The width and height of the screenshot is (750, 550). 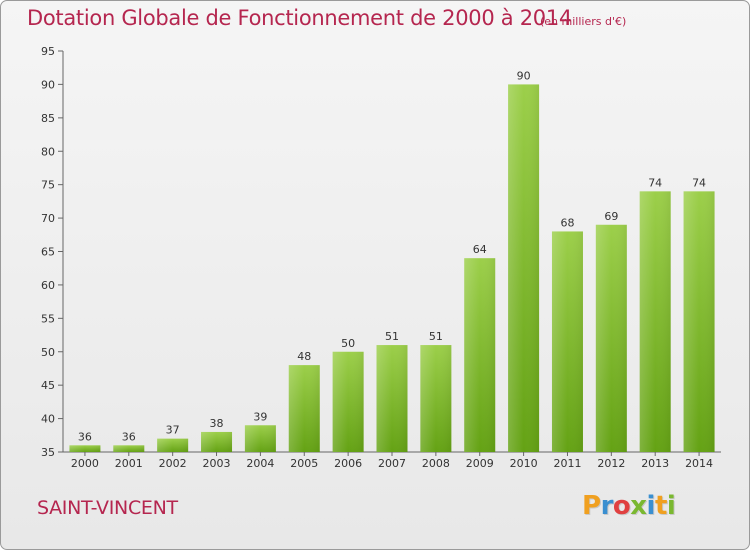 What do you see at coordinates (129, 463) in the screenshot?
I see `x-tick-label: 2001` at bounding box center [129, 463].